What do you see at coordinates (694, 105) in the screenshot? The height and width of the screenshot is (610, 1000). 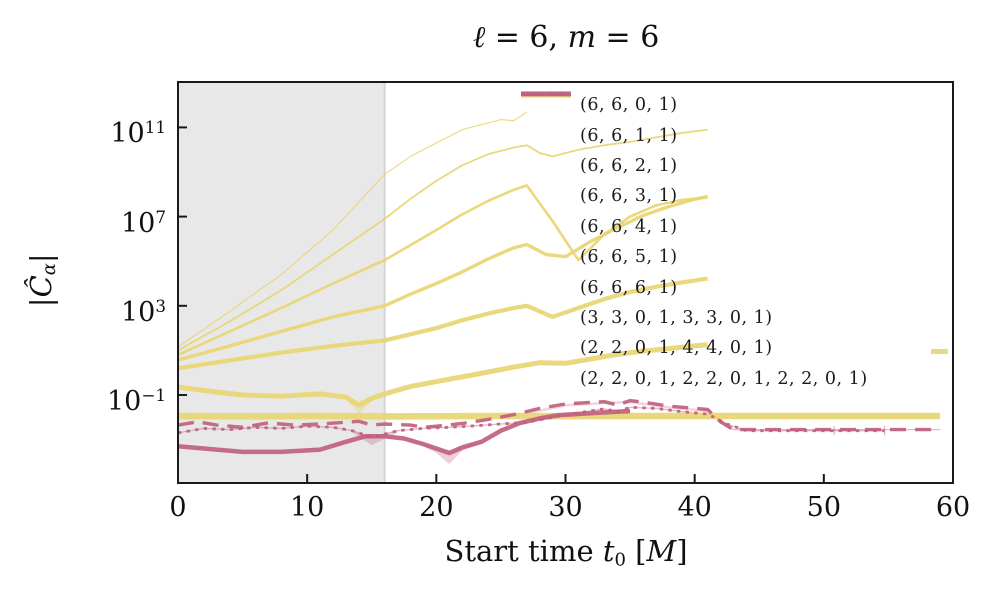 I see `legend-item-6-6-0-1: (6, 6, 0, 1)` at bounding box center [694, 105].